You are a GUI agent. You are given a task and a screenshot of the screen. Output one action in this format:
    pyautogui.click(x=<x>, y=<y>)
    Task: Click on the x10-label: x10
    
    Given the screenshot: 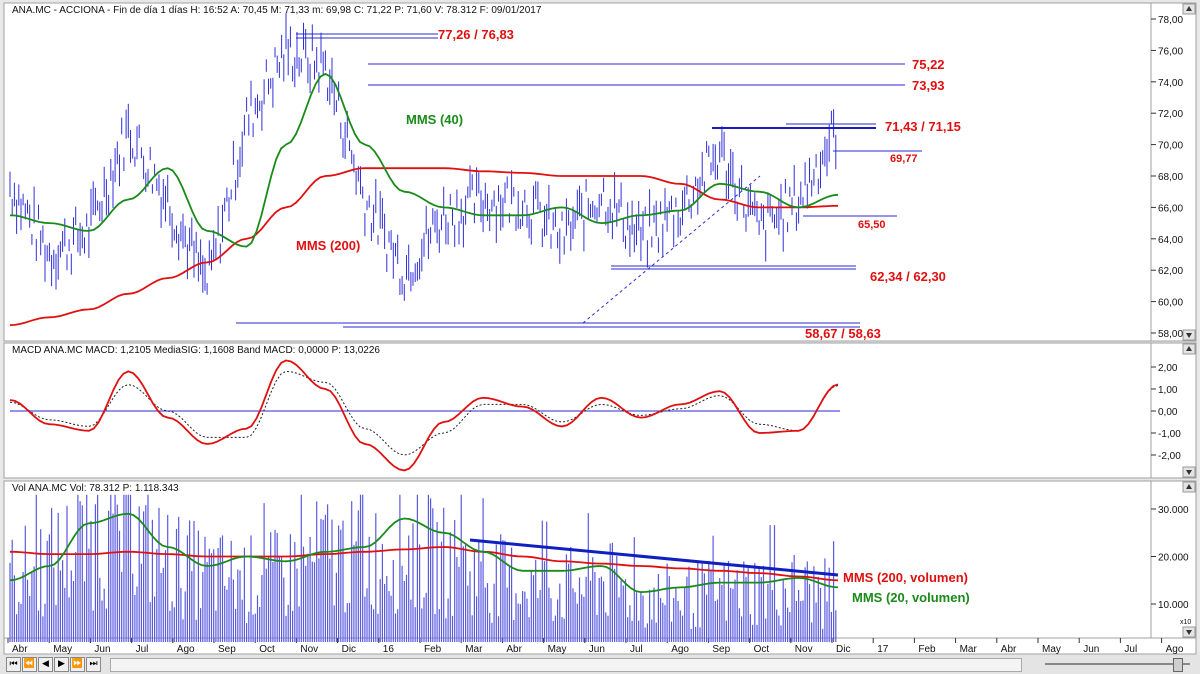 What is the action you would take?
    pyautogui.click(x=1185, y=622)
    